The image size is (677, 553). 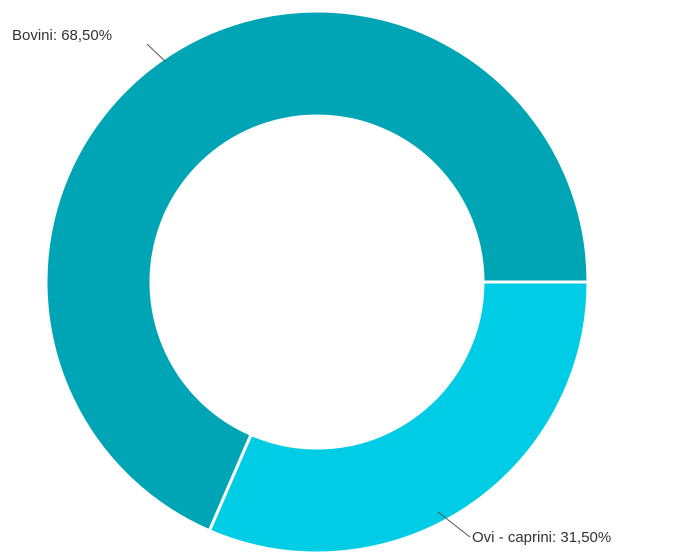 I want to click on leader-line-bovini, so click(x=156, y=53).